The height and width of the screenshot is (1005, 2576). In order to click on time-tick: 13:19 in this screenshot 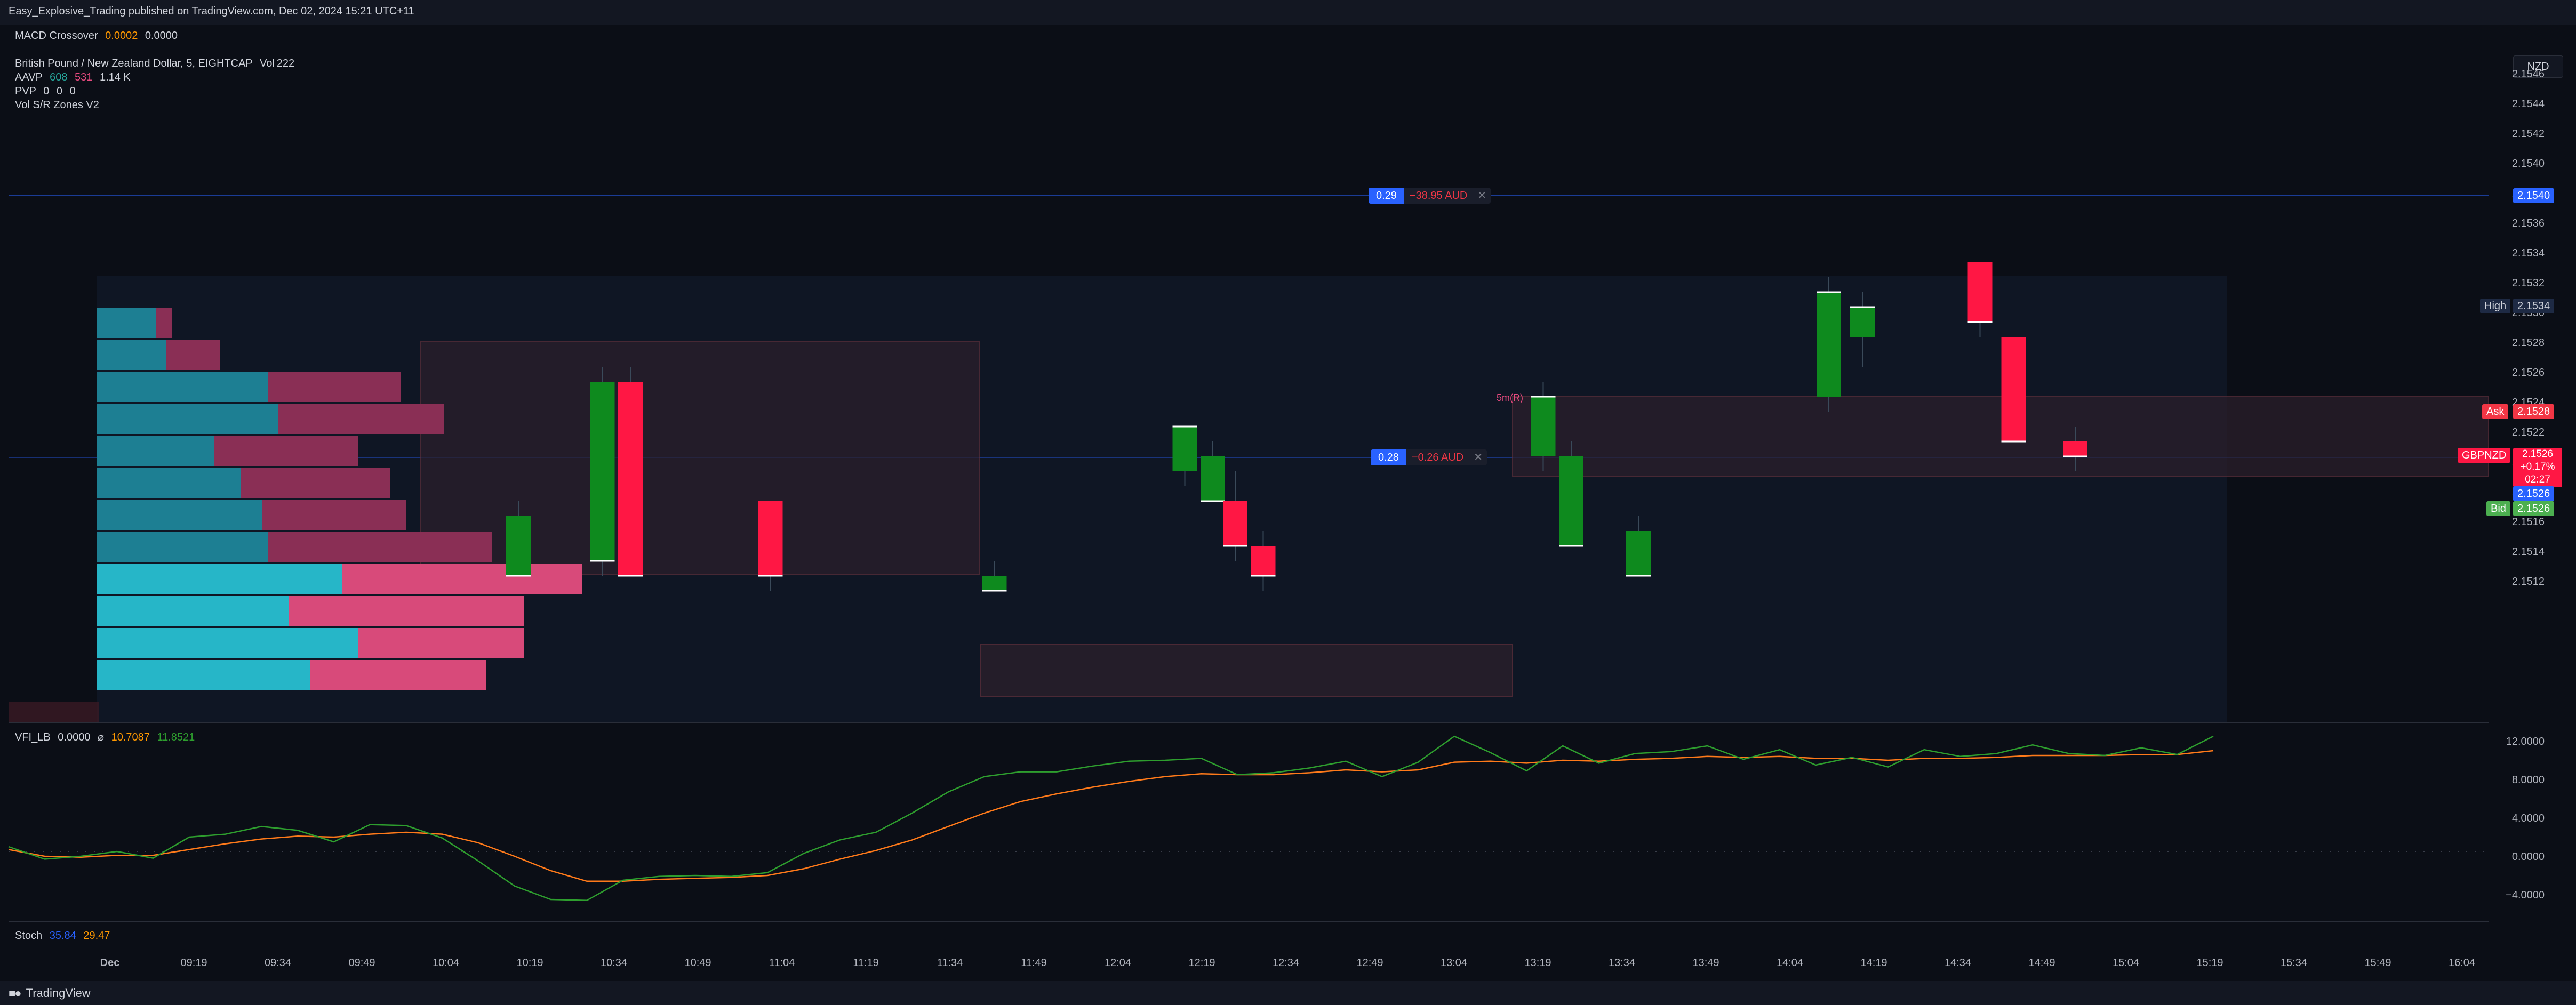, I will do `click(1537, 963)`.